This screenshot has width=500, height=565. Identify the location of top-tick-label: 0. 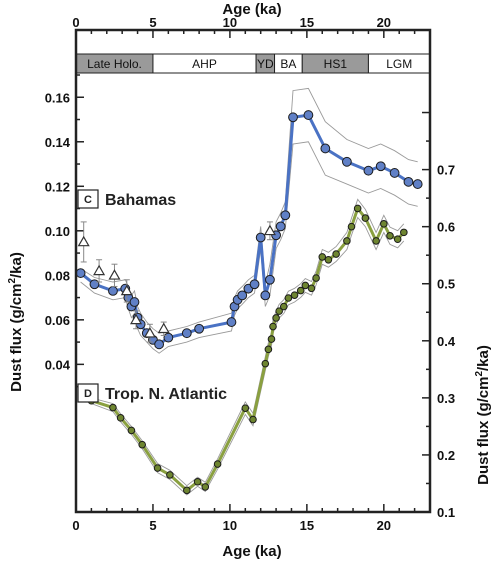
(75, 22).